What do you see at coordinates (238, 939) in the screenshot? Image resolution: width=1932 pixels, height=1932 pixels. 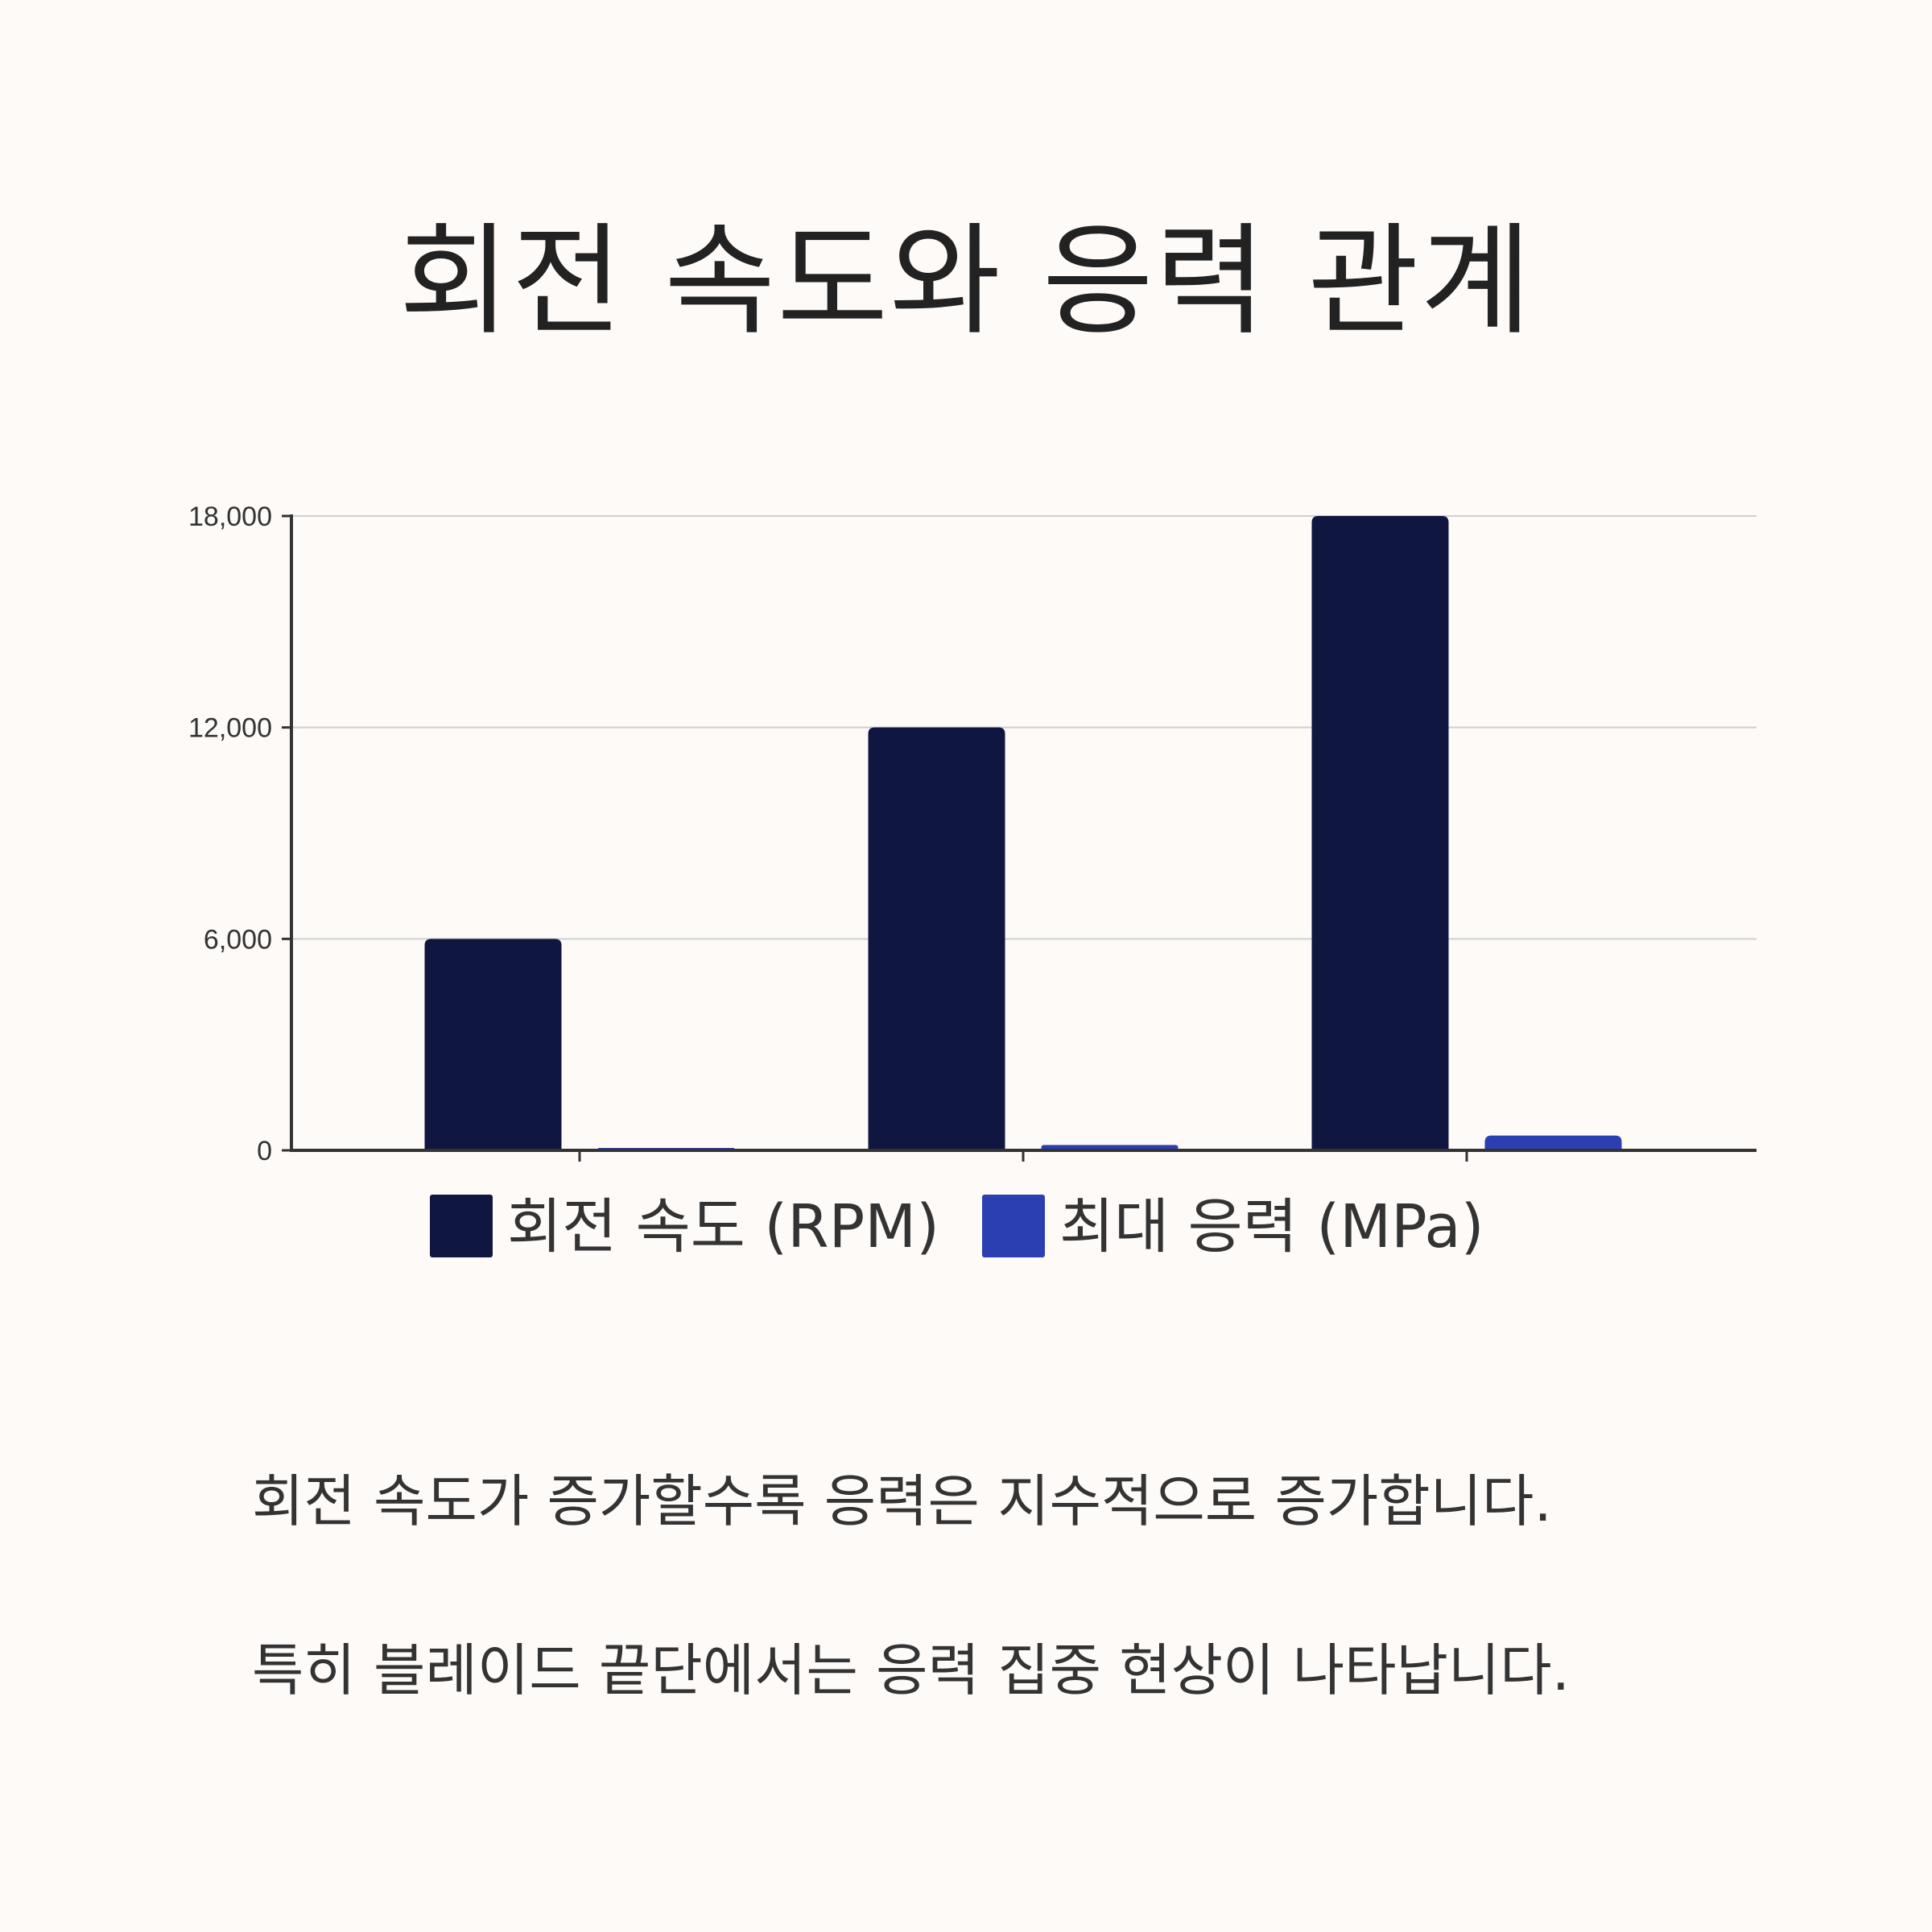 I see `y-tick-label: 6,000` at bounding box center [238, 939].